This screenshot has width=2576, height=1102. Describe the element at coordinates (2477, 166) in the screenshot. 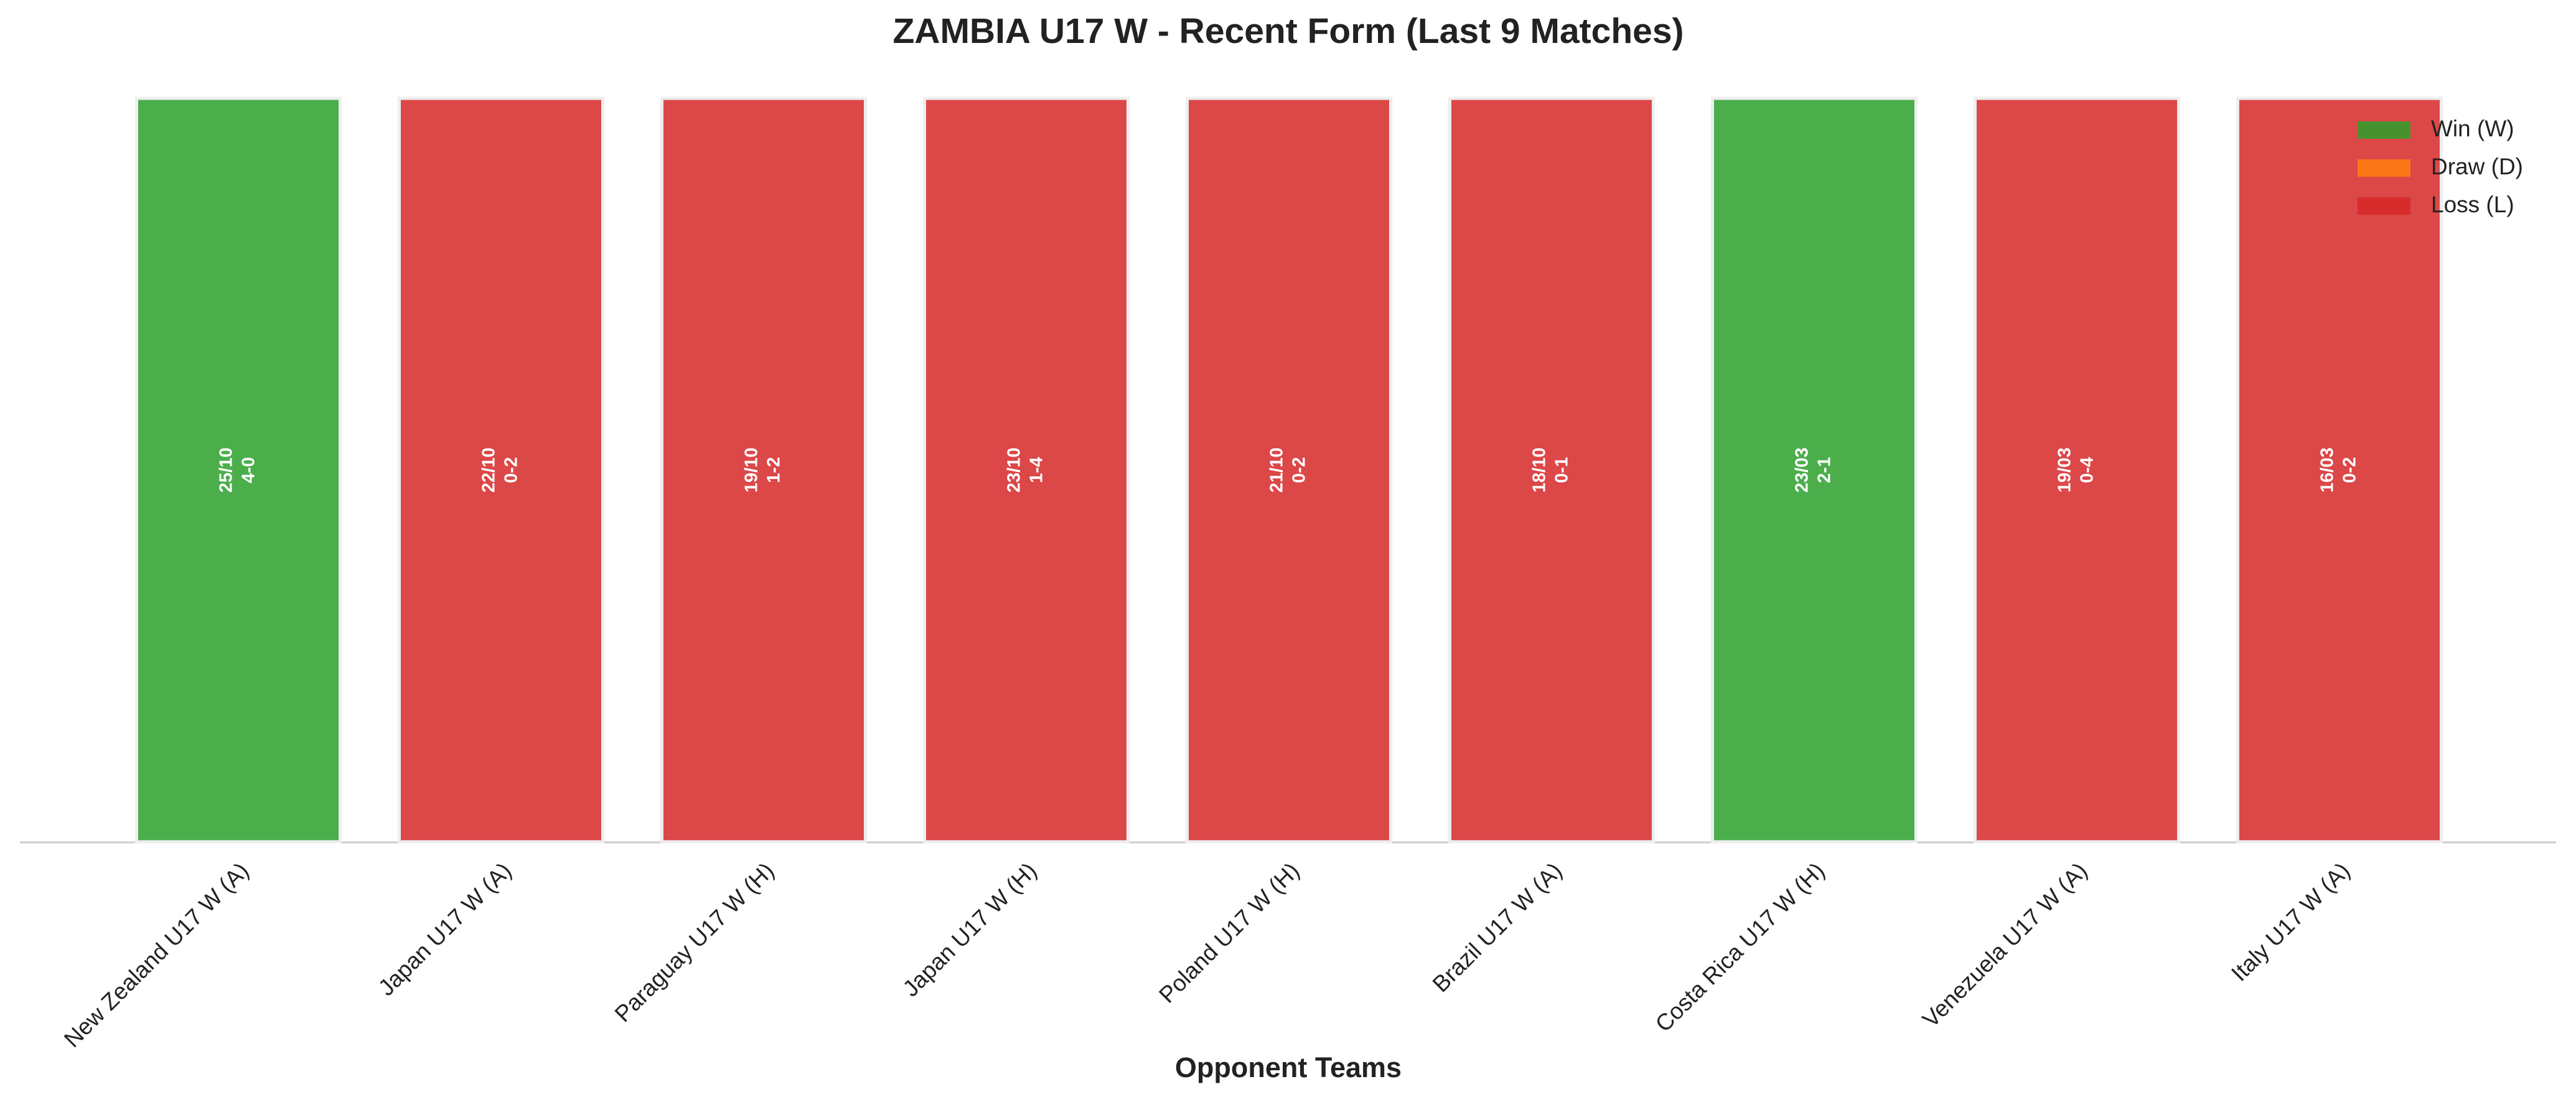

I see `legend-label: Draw (D)` at that location.